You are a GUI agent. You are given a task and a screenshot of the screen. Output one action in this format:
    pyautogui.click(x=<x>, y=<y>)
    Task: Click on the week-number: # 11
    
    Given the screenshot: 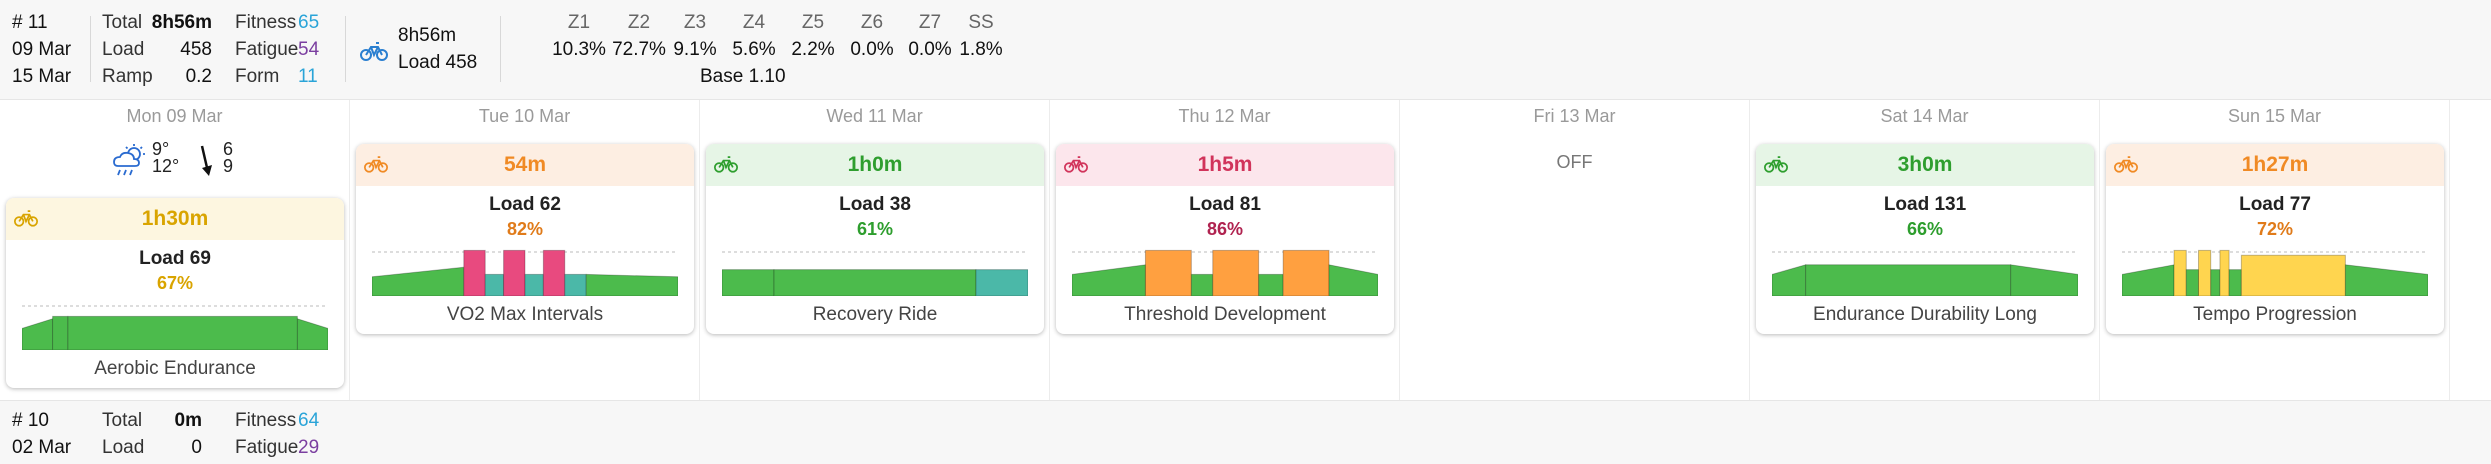 What is the action you would take?
    pyautogui.click(x=30, y=22)
    